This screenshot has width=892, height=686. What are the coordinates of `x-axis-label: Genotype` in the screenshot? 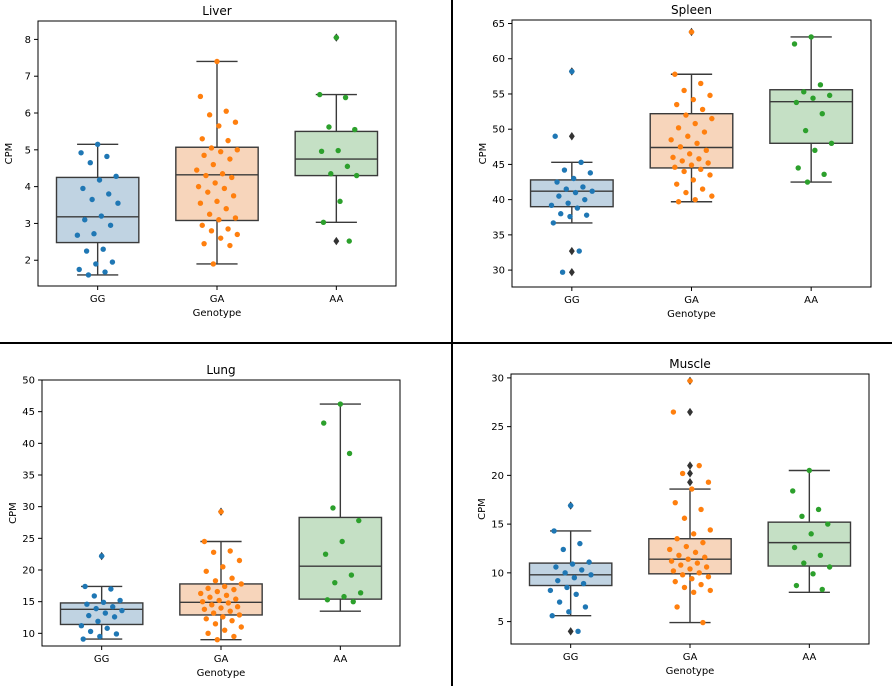 It's located at (691, 314).